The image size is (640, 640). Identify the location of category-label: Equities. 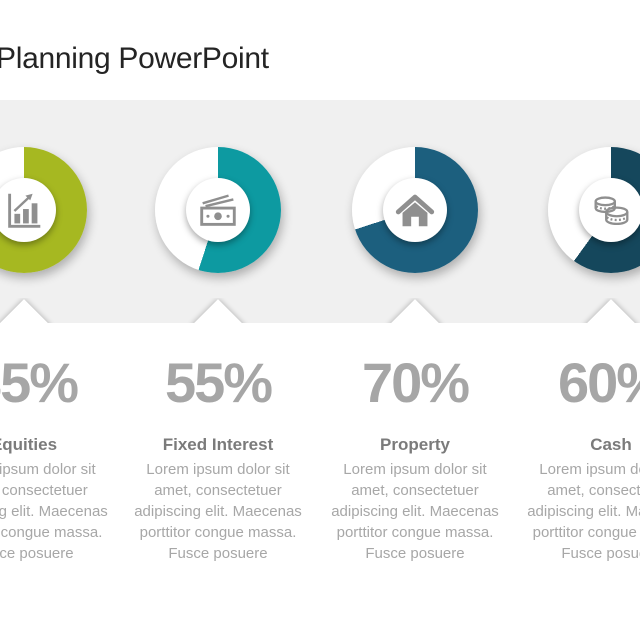
(29, 444).